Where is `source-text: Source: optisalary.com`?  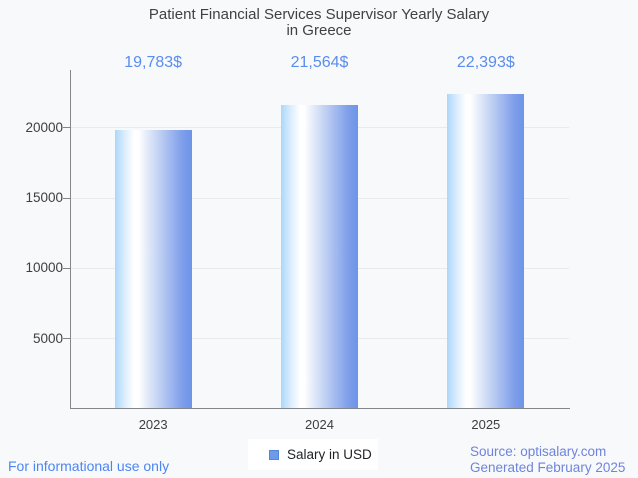 source-text: Source: optisalary.com is located at coordinates (538, 451).